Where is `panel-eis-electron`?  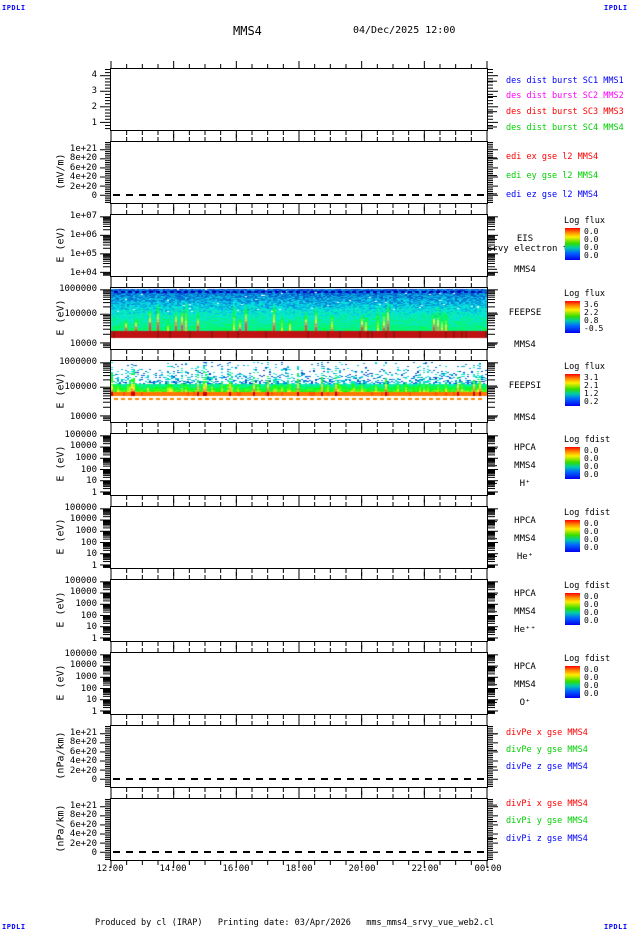 panel-eis-electron is located at coordinates (299, 245).